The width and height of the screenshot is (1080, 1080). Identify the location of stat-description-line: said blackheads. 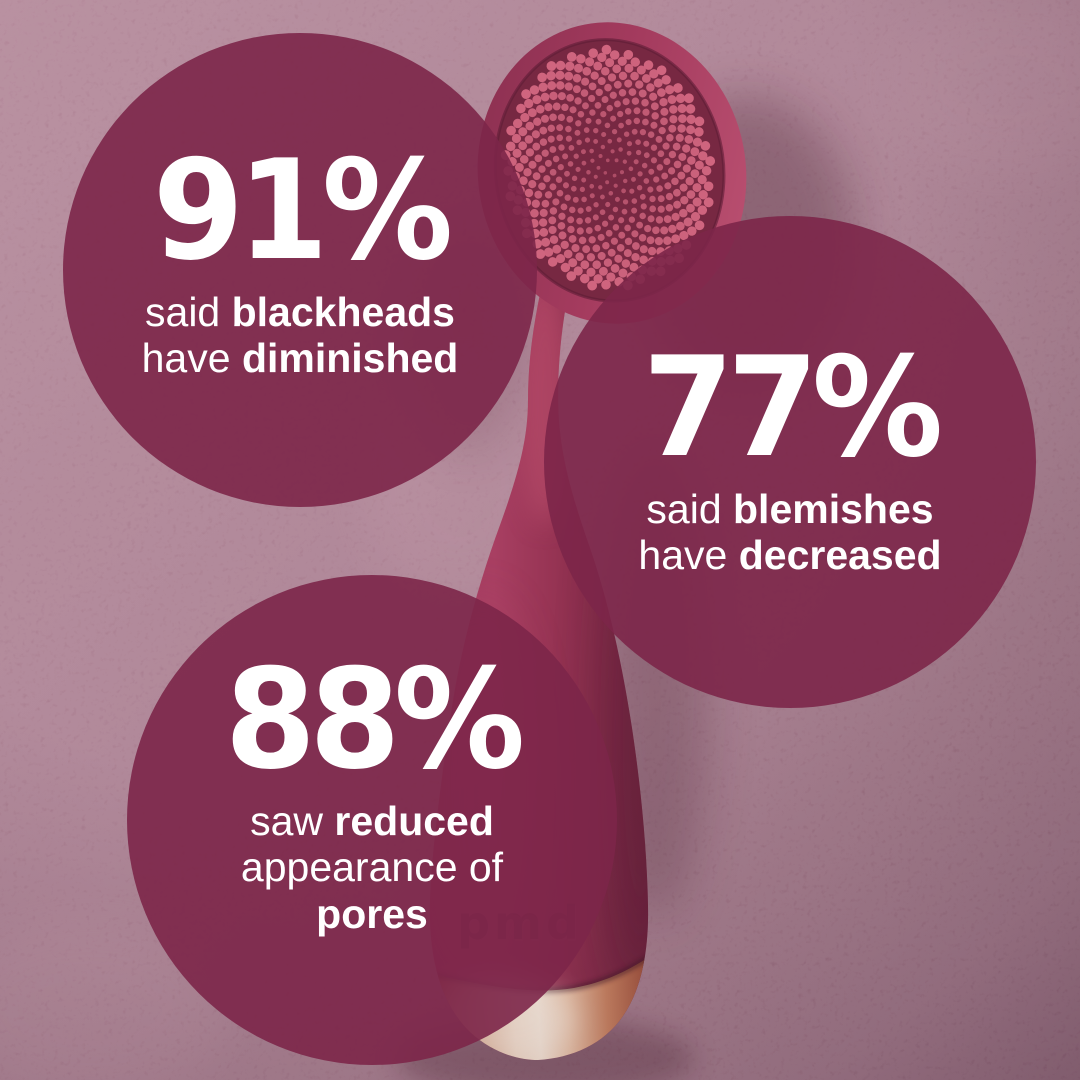
(300, 312).